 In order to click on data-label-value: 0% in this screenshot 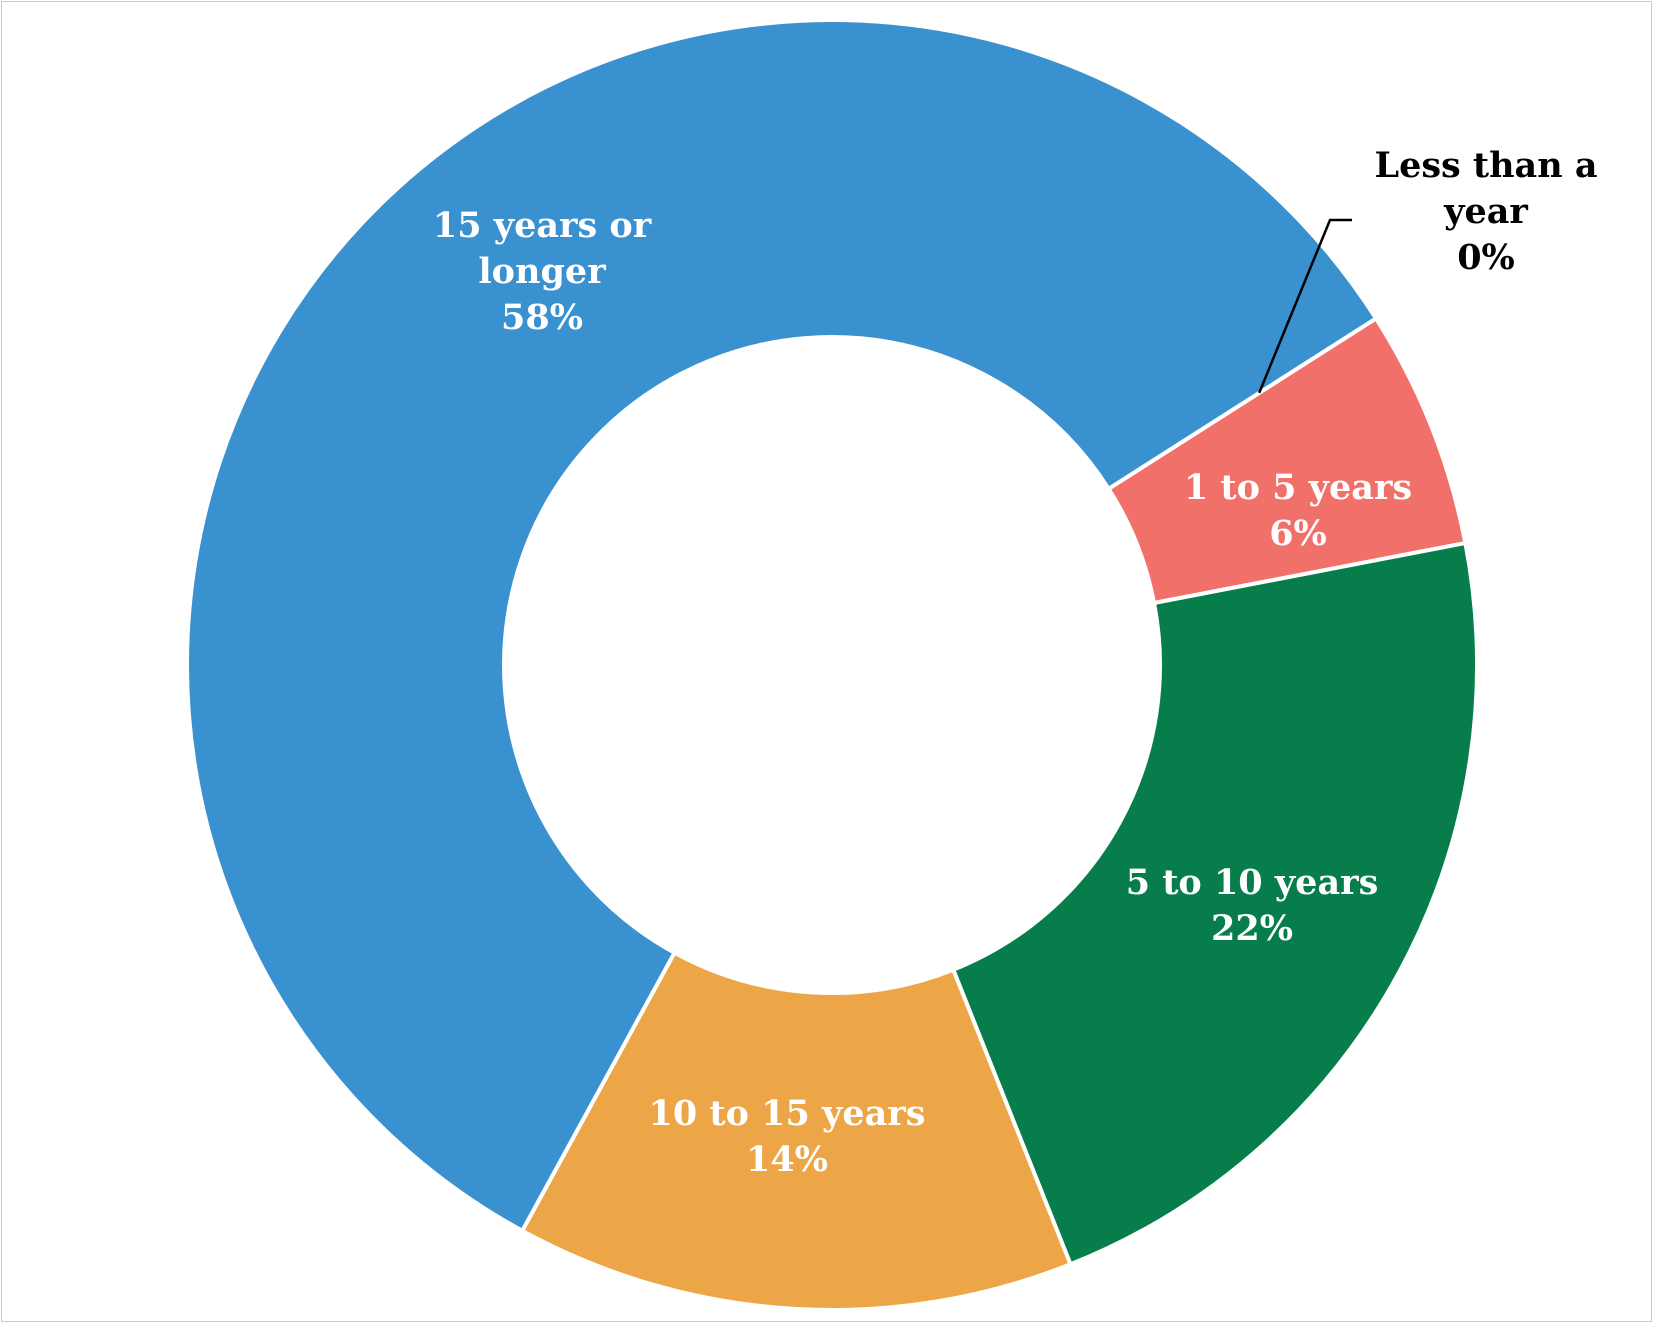, I will do `click(1486, 257)`.